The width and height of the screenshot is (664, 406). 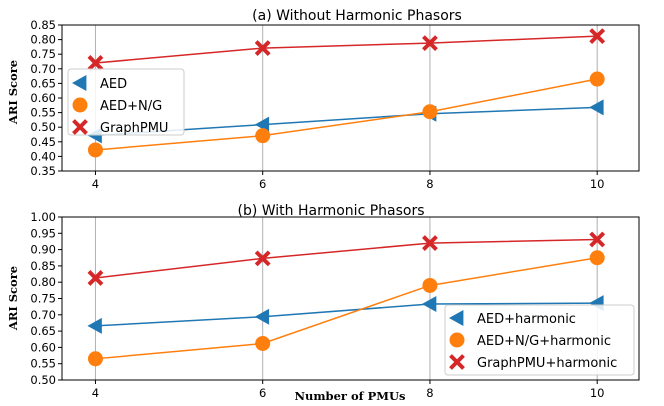 I want to click on panel-b-ylabel: ARI Score, so click(x=13, y=298).